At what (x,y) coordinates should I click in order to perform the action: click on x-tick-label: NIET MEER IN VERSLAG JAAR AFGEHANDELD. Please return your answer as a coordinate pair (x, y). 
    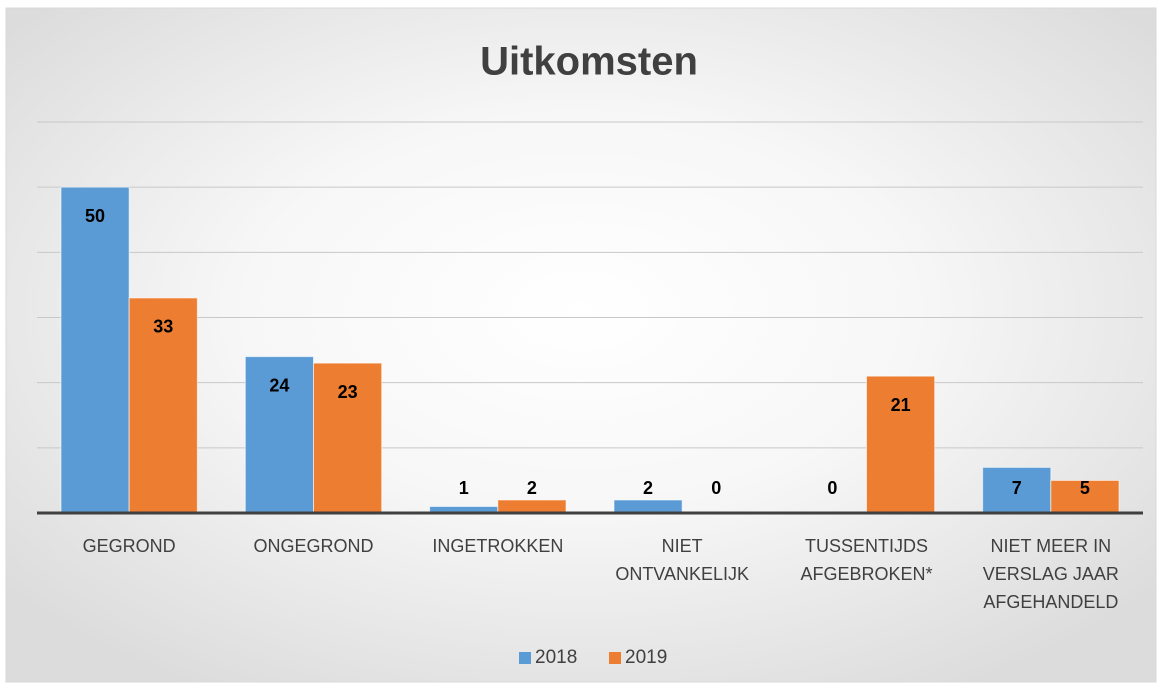
    Looking at the image, I should click on (1051, 574).